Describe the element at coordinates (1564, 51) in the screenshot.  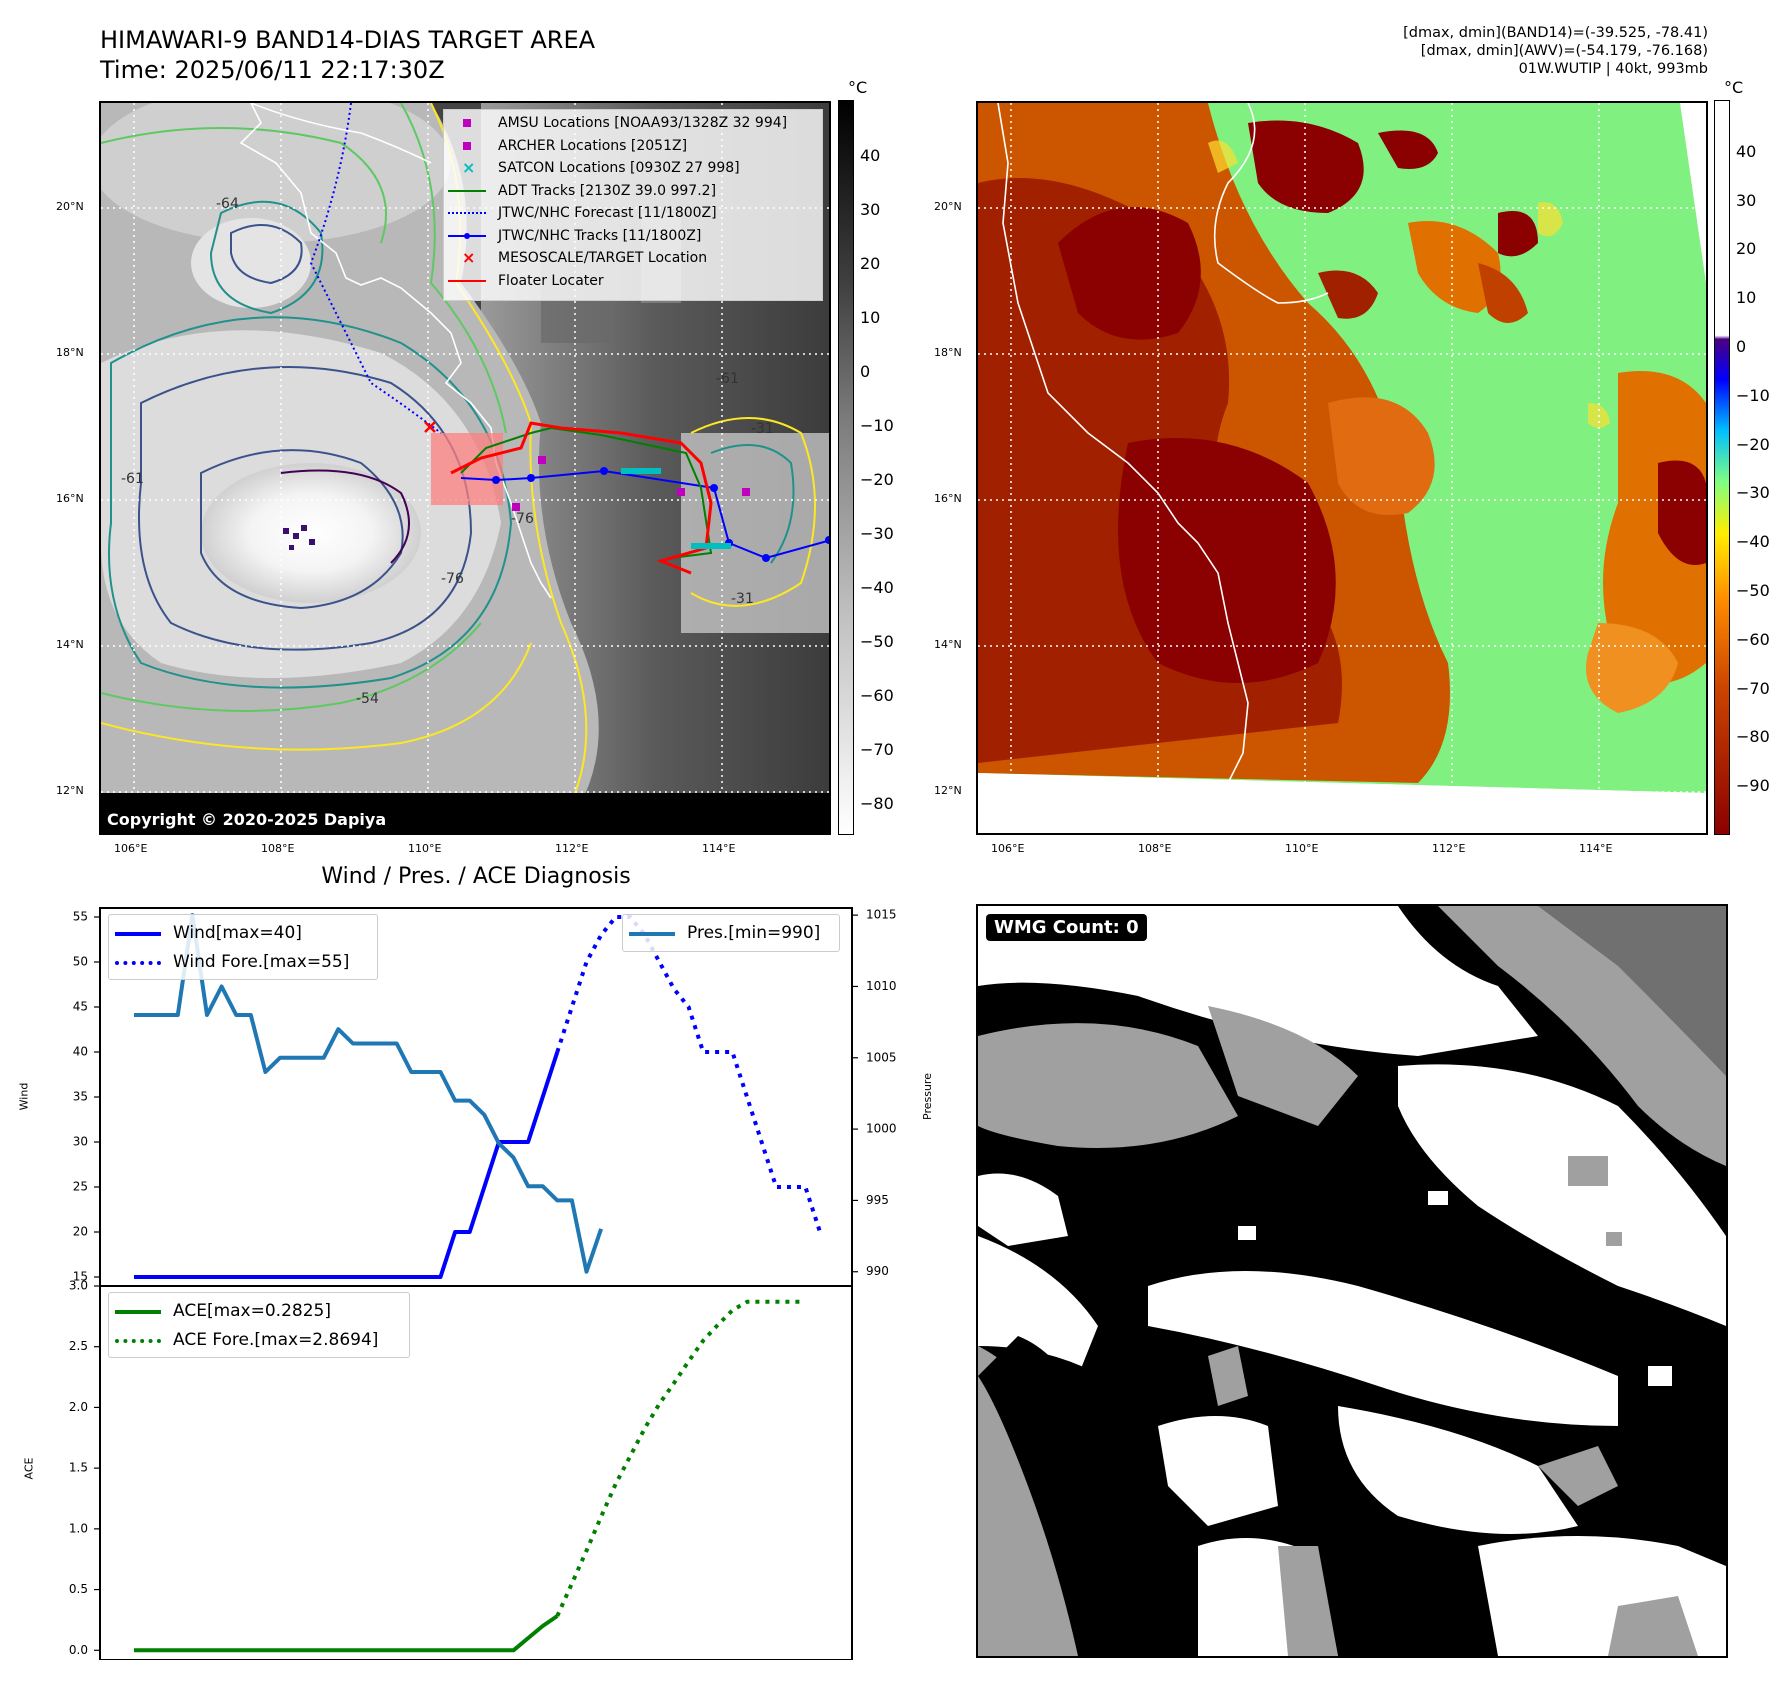
I see `info-awv: [dmax, dmin](AWV)=(-54.179, -76.168)` at that location.